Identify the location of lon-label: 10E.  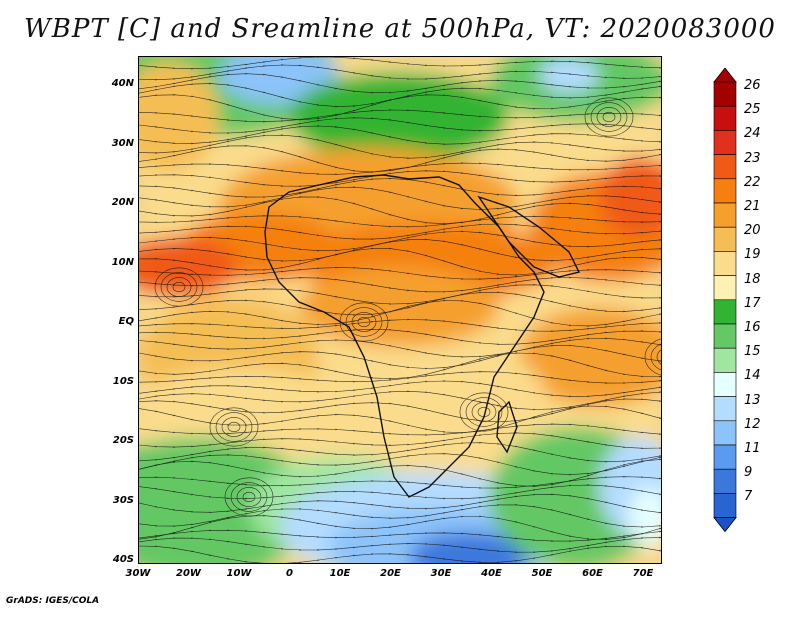
(340, 573).